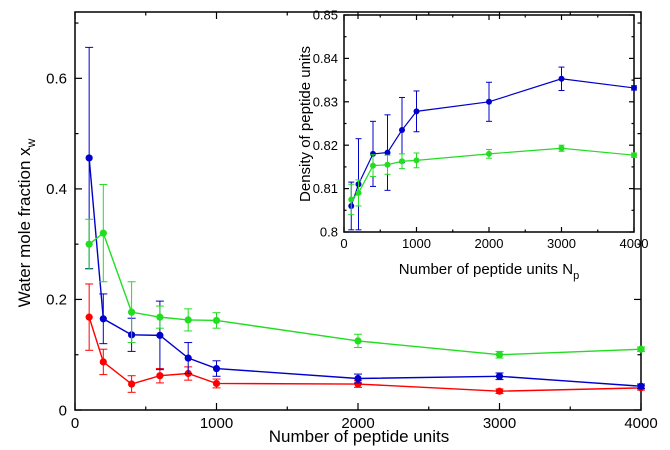  Describe the element at coordinates (24, 227) in the screenshot. I see `main-y-axis-label-main: Water mole fraction x` at that location.